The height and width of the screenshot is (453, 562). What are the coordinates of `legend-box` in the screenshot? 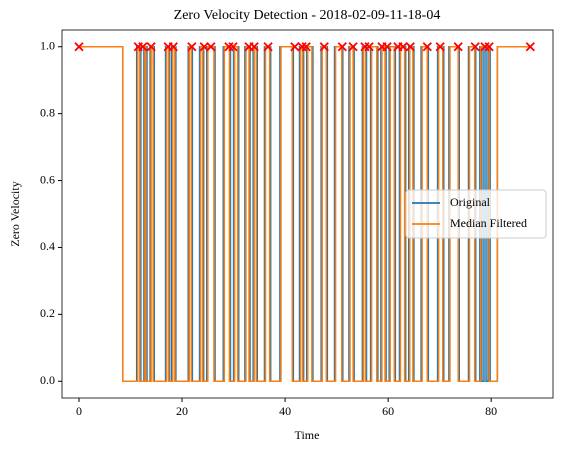 It's located at (476, 214).